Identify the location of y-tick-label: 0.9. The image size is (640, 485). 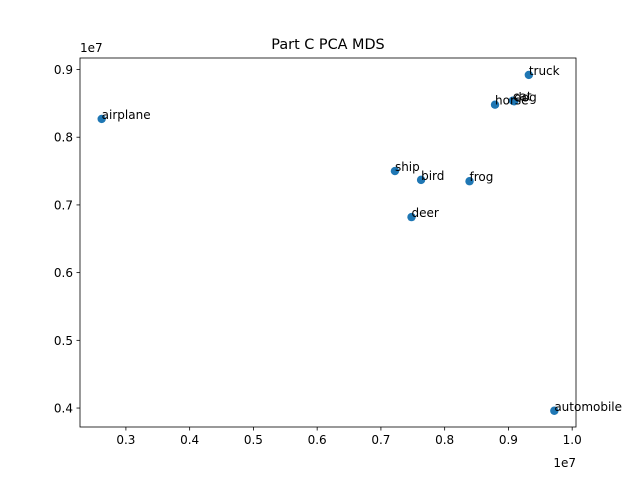
(63, 70).